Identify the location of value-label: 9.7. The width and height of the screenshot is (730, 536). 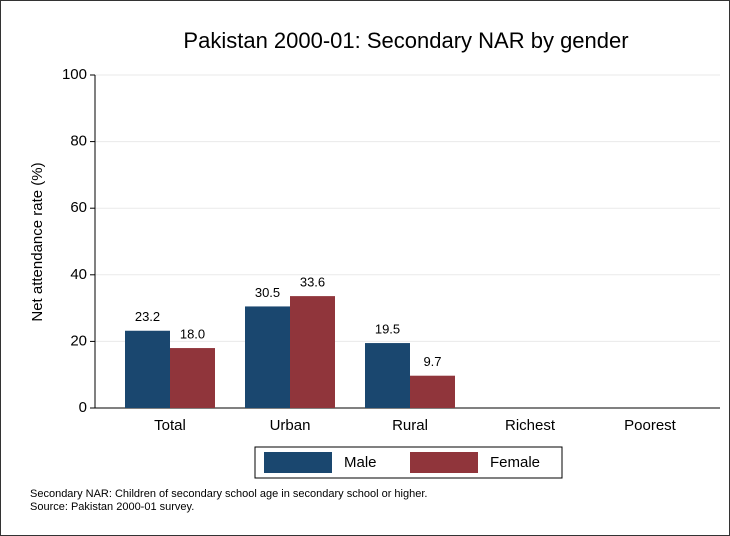
(432, 361).